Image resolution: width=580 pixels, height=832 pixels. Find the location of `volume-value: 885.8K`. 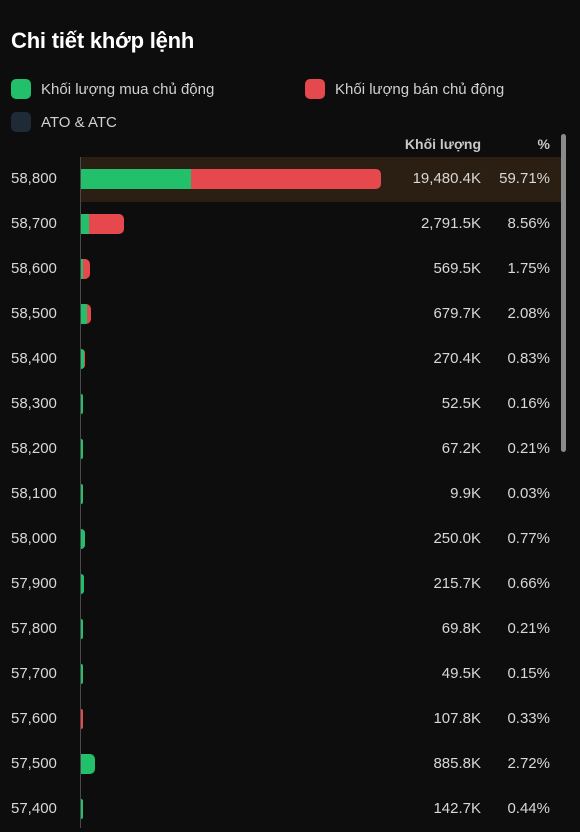

volume-value: 885.8K is located at coordinates (457, 763).